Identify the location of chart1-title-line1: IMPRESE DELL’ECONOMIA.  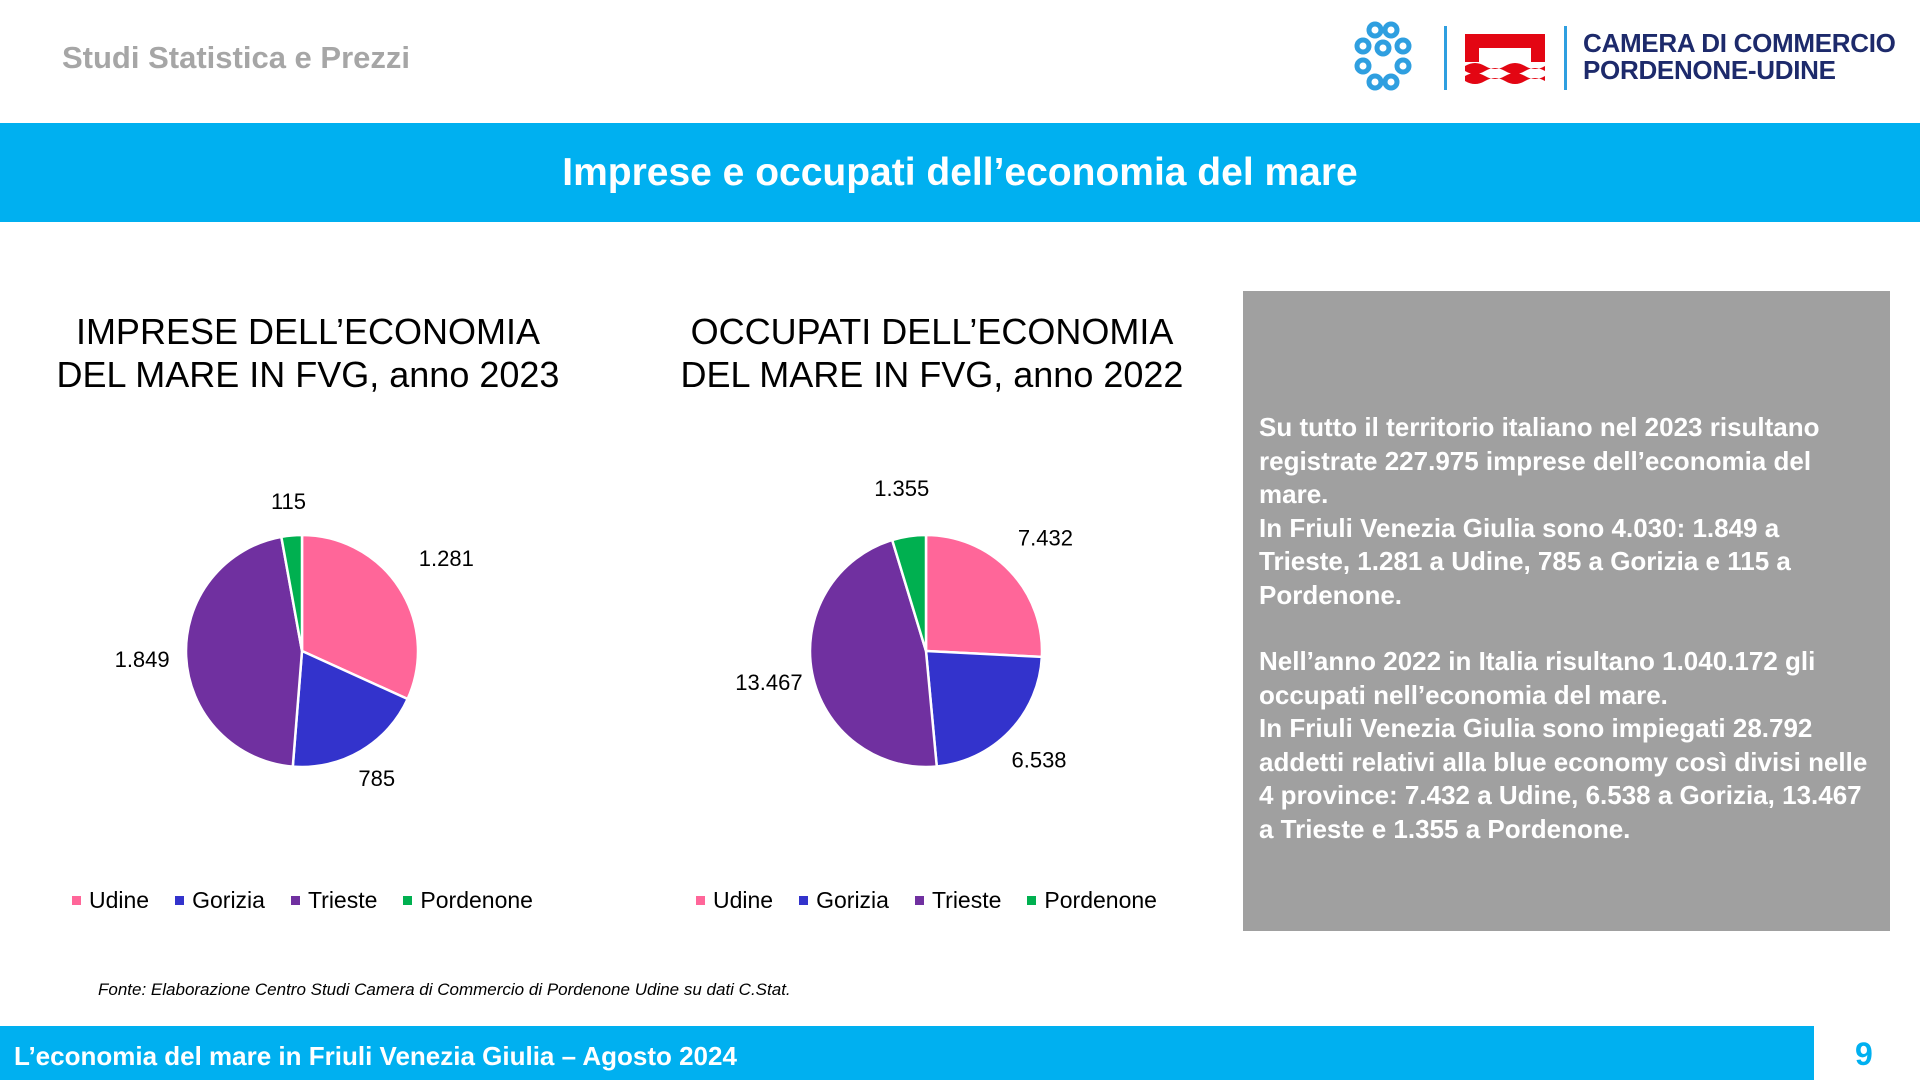
(308, 331).